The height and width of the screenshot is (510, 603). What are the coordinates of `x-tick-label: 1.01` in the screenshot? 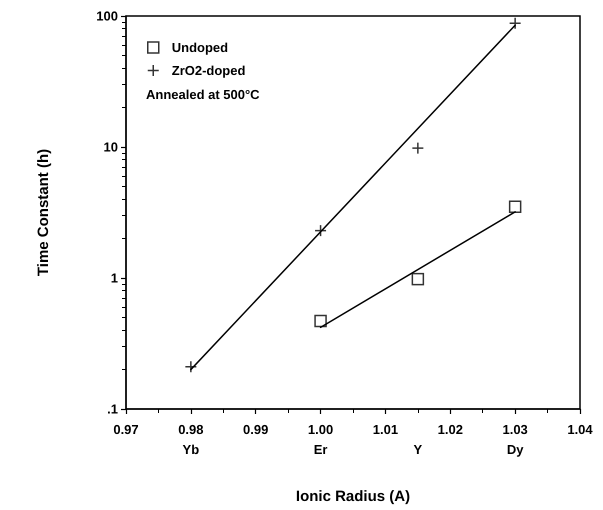 It's located at (385, 429).